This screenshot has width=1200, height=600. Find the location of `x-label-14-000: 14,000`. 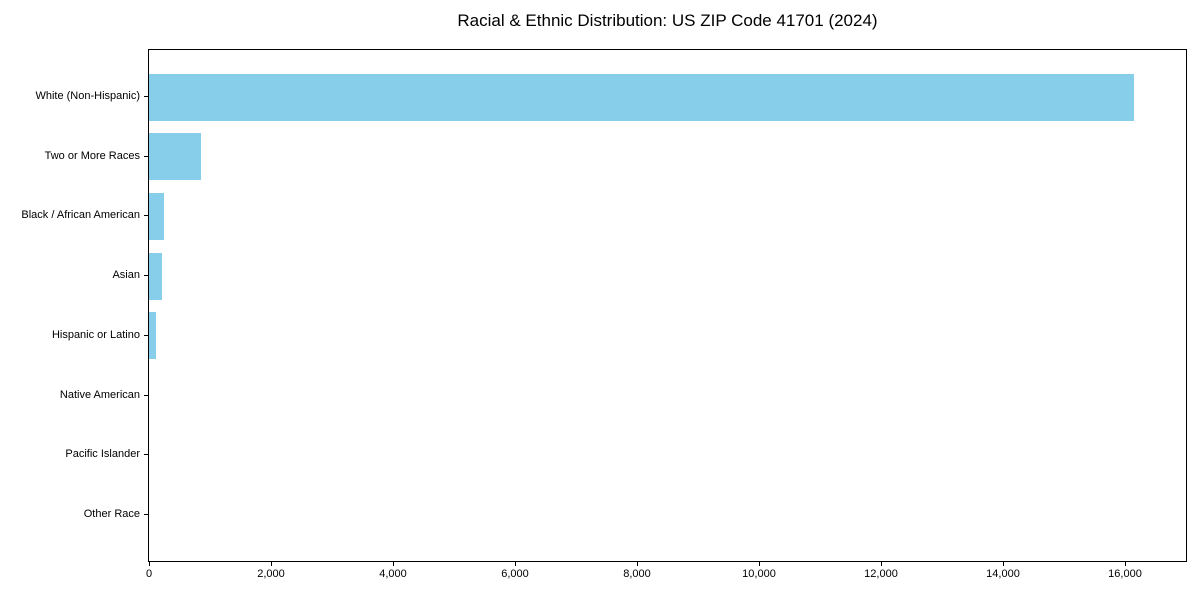

x-label-14-000: 14,000 is located at coordinates (1003, 574).